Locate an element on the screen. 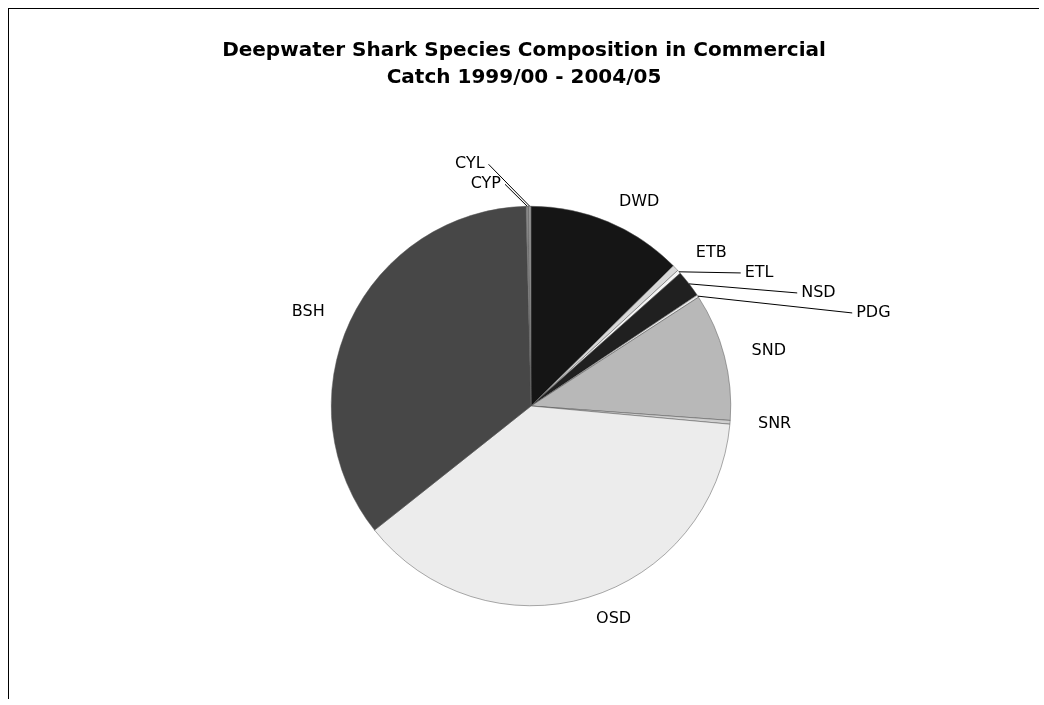  slice-label: SNR is located at coordinates (774, 423).